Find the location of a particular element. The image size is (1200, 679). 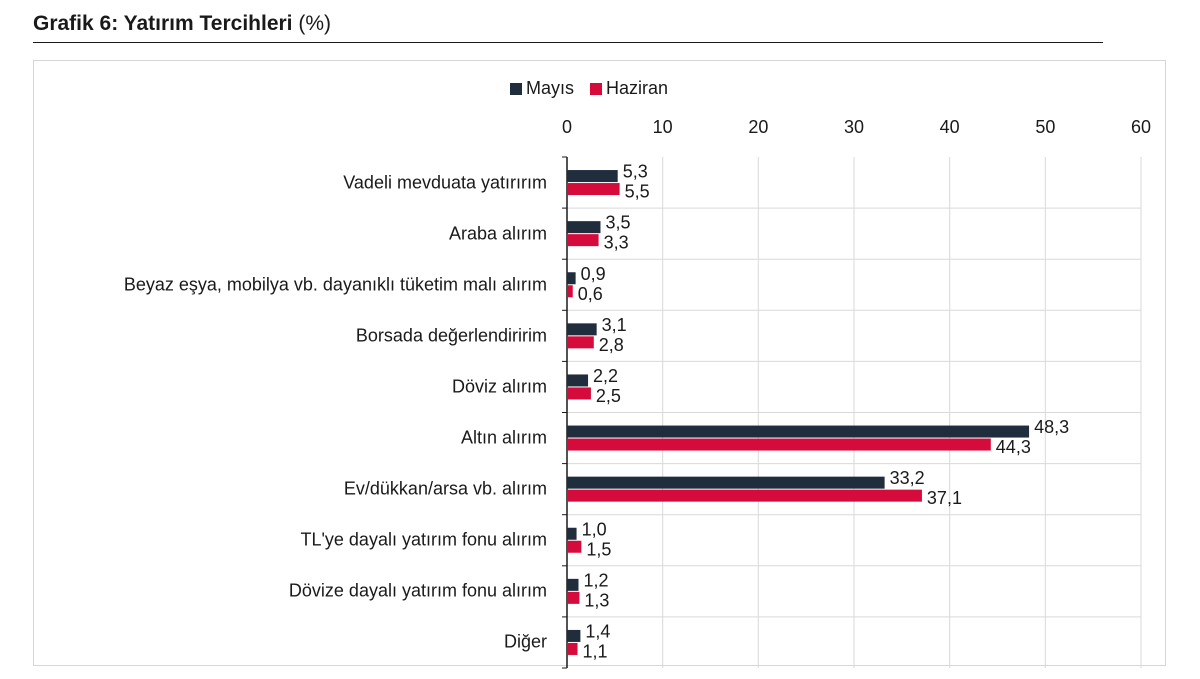

data-label-mayis: 3,1 is located at coordinates (614, 325).